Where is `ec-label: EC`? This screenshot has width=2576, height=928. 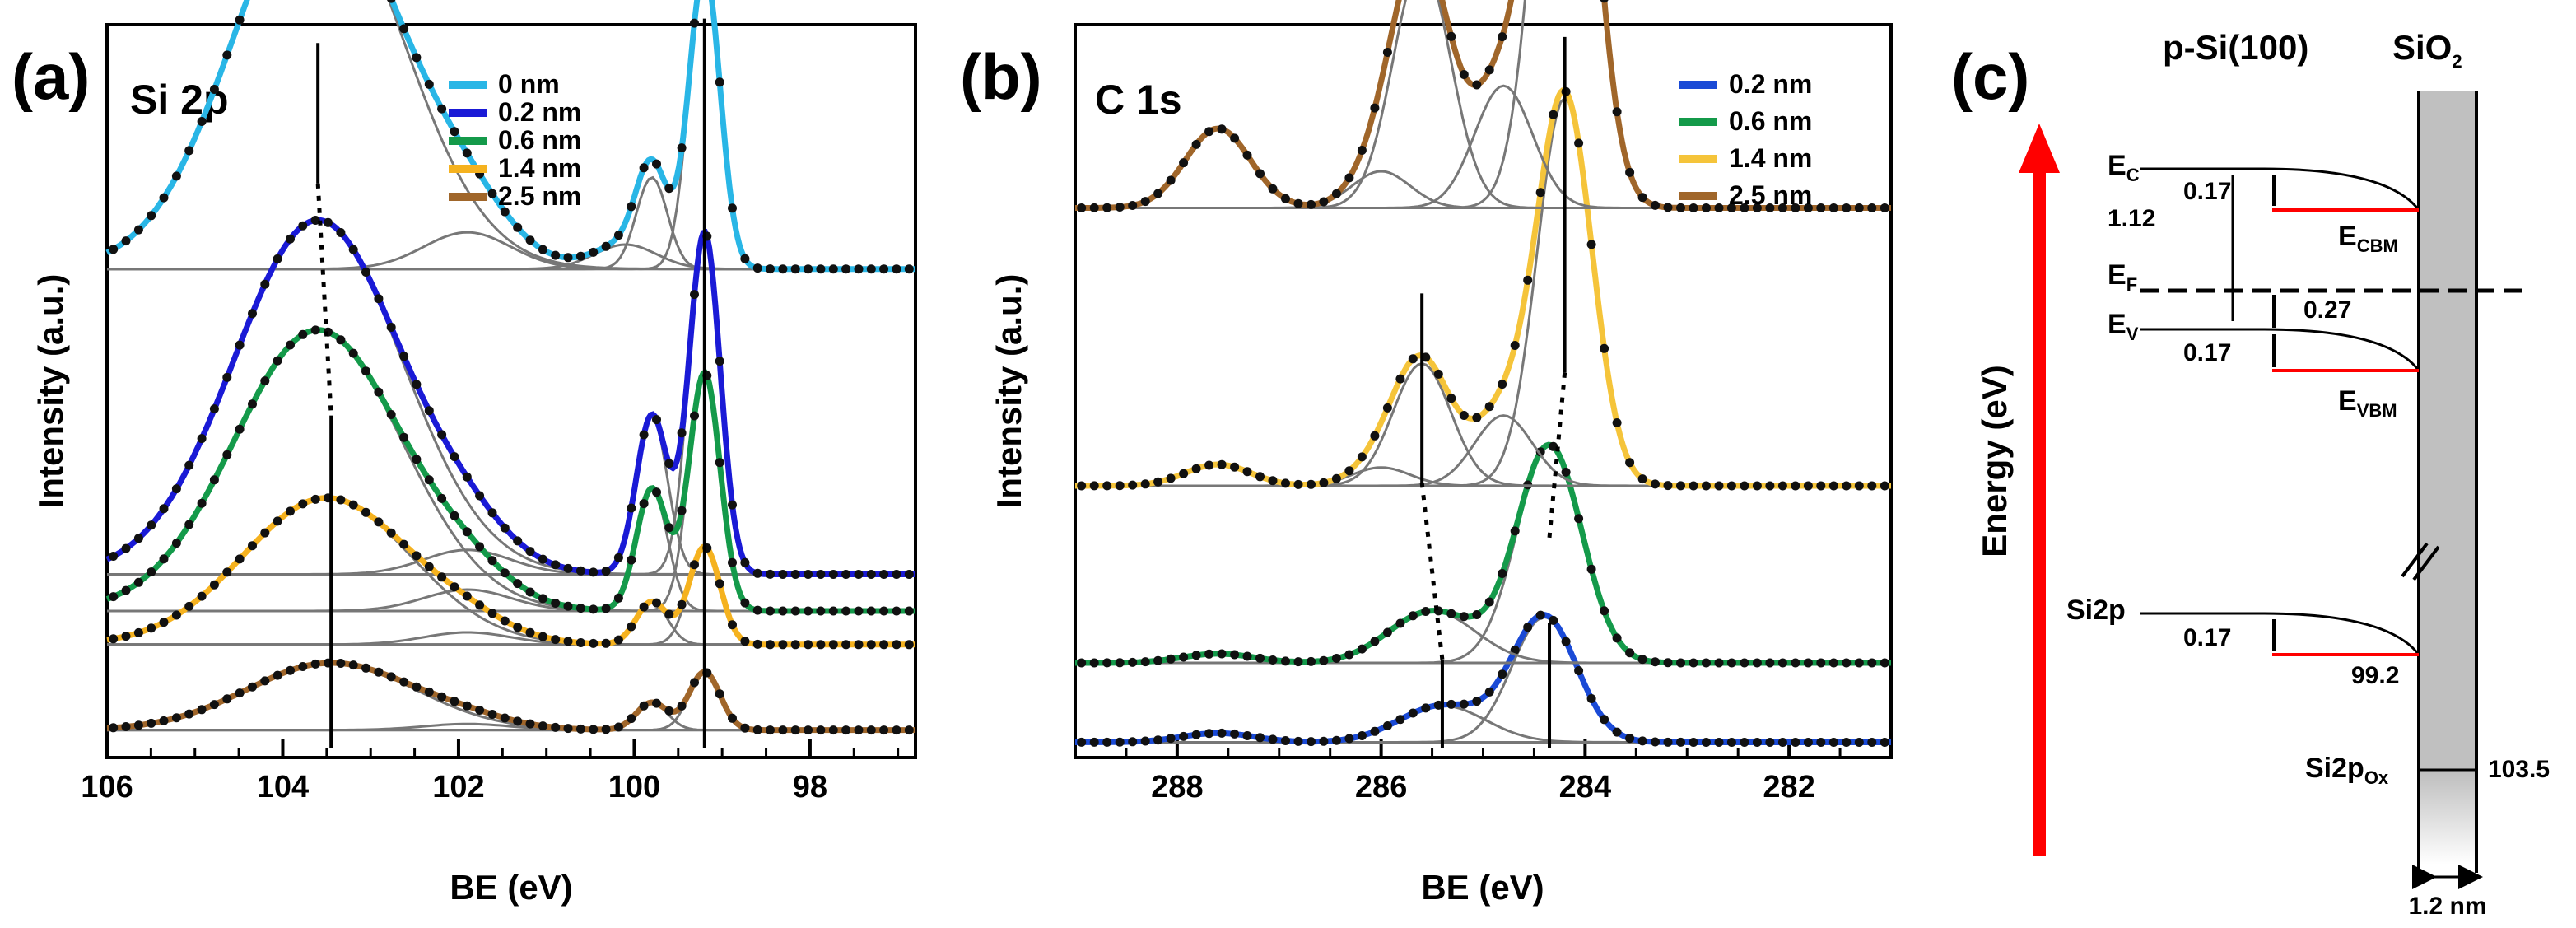 ec-label: EC is located at coordinates (2124, 167).